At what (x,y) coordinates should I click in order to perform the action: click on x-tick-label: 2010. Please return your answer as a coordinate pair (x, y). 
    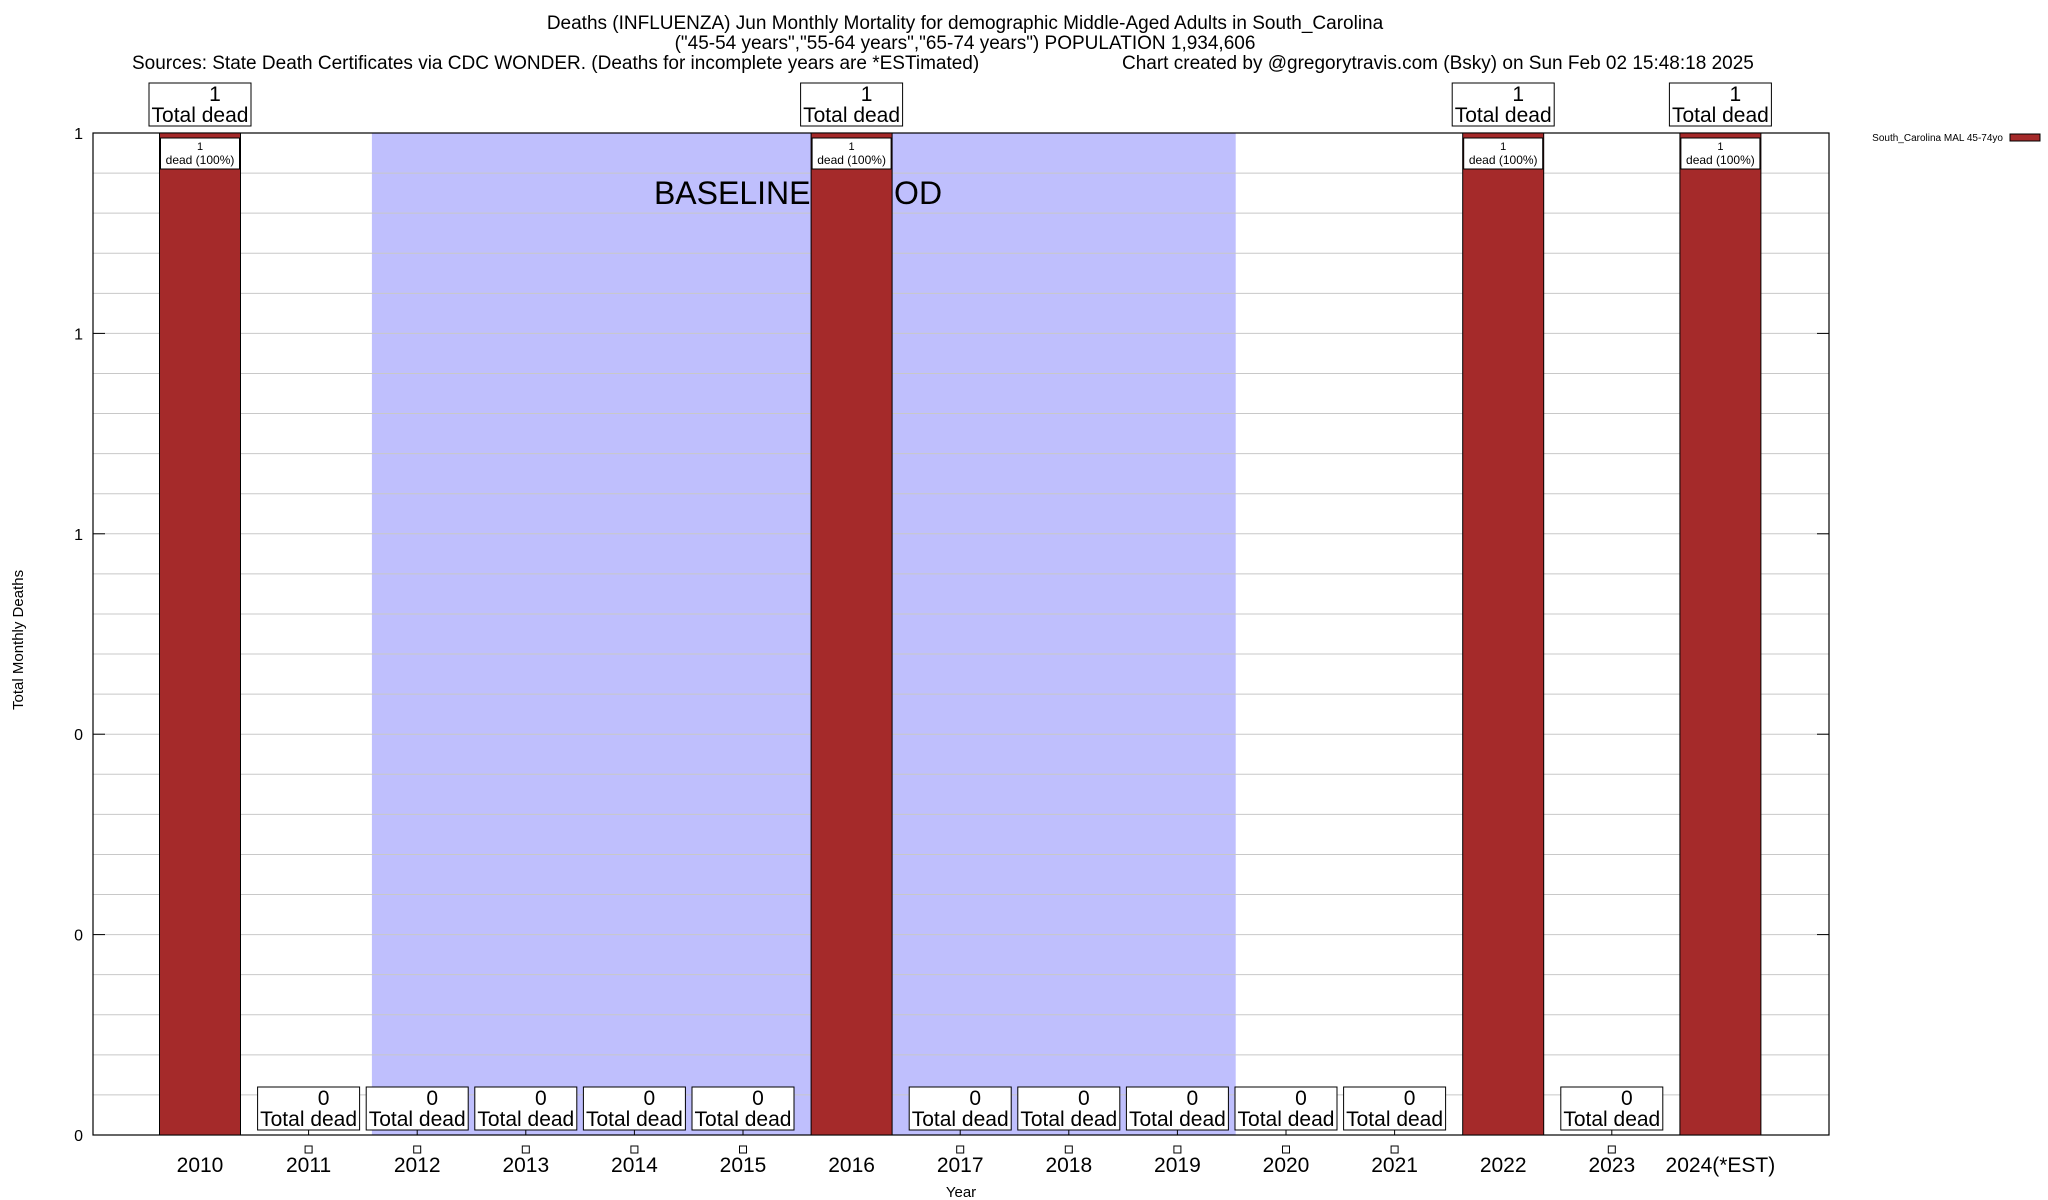
    Looking at the image, I should click on (200, 1165).